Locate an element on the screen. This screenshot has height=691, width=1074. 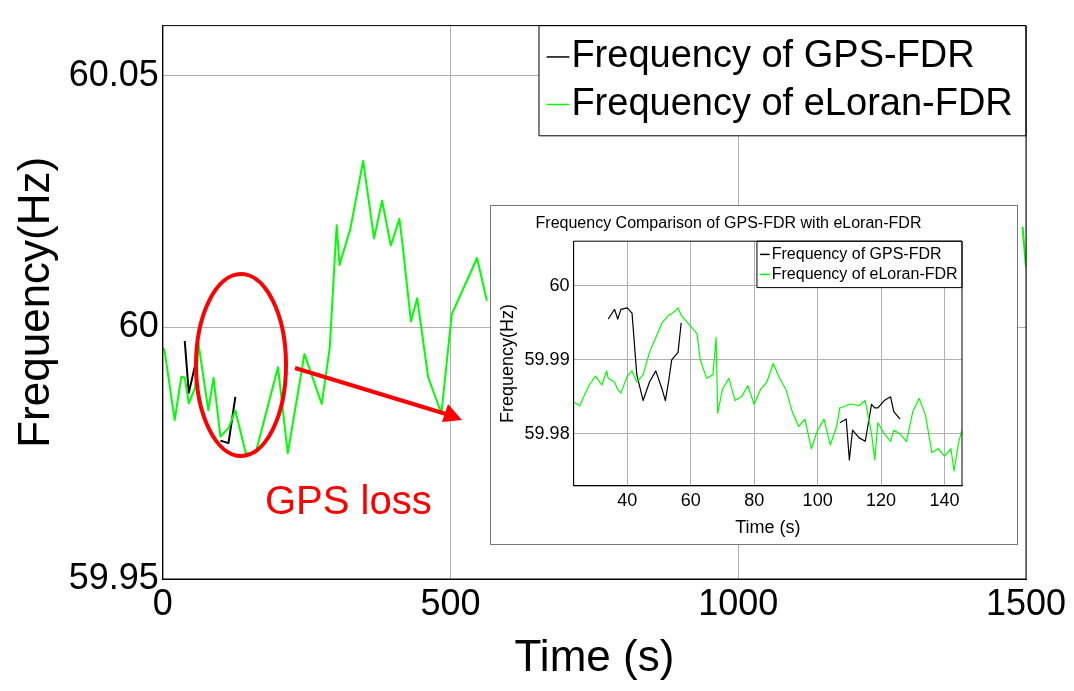
x-tick-label: 60 is located at coordinates (690, 499).